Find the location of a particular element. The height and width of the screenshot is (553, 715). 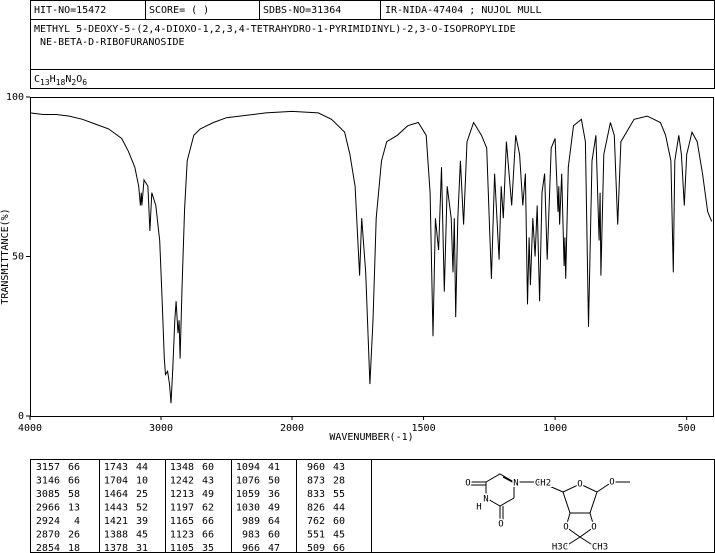

peak-wavenumber: 762 is located at coordinates (316, 521).